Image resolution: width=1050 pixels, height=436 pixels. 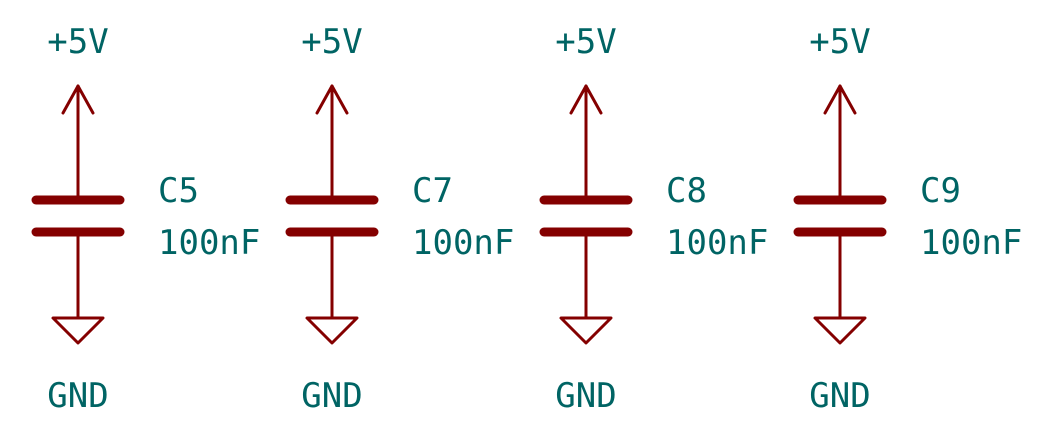 I want to click on reference-designator: C9, so click(x=940, y=191).